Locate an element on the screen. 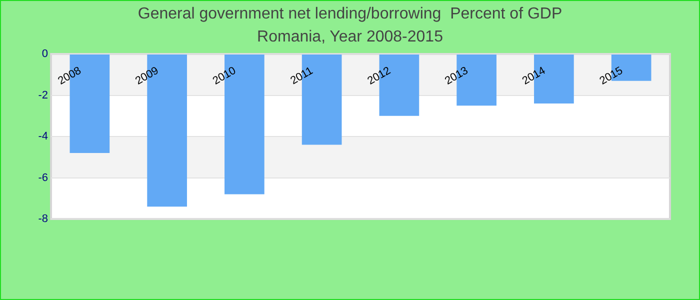 The image size is (700, 300). y-tick-label: 0 is located at coordinates (45, 54).